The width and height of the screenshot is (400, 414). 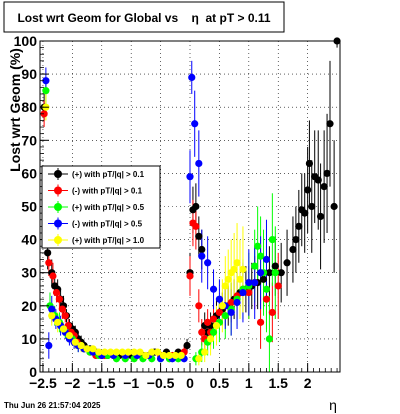 I want to click on data-point-s1-p1, so click(x=49, y=263).